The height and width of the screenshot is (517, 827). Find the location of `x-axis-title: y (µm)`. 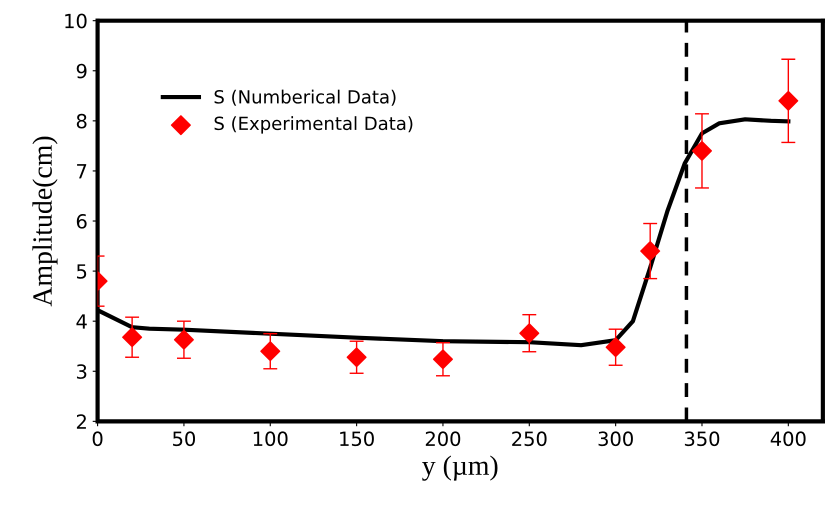

x-axis-title: y (µm) is located at coordinates (460, 468).